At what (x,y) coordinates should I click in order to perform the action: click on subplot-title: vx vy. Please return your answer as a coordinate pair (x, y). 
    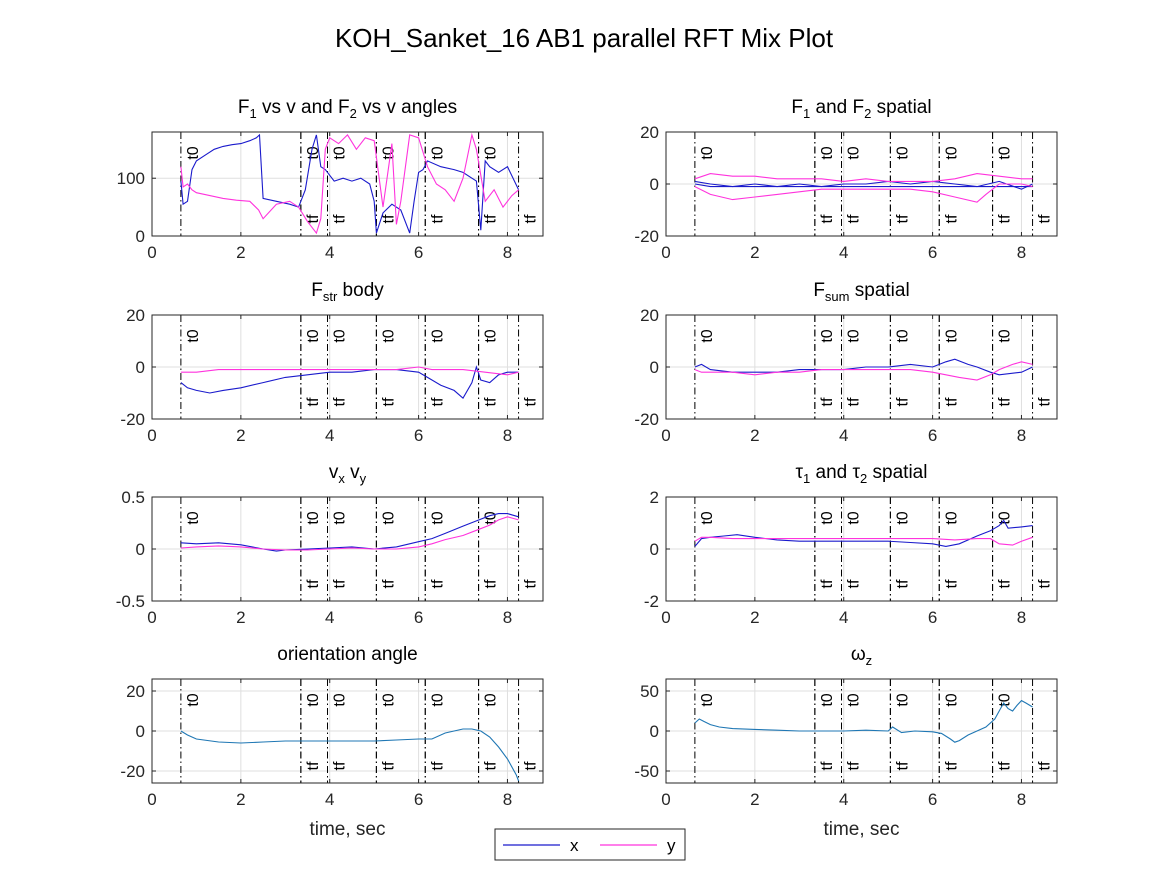
    Looking at the image, I should click on (348, 474).